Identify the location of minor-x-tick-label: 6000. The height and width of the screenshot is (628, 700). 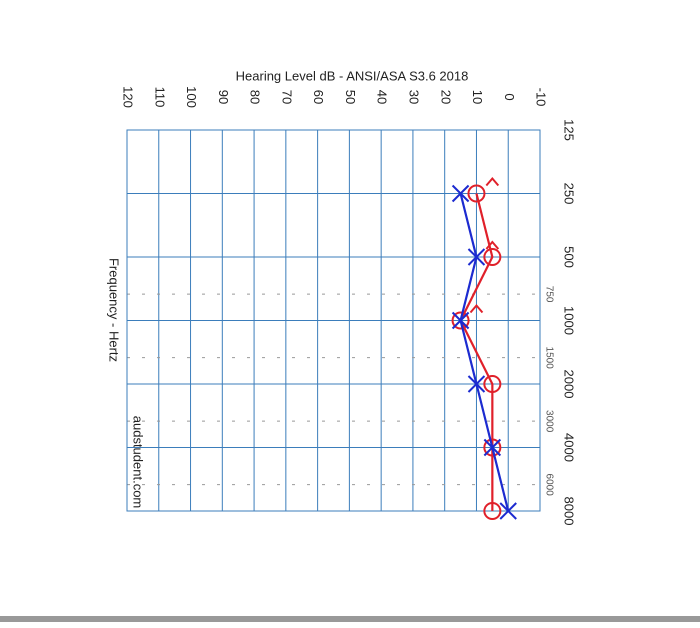
(548, 485).